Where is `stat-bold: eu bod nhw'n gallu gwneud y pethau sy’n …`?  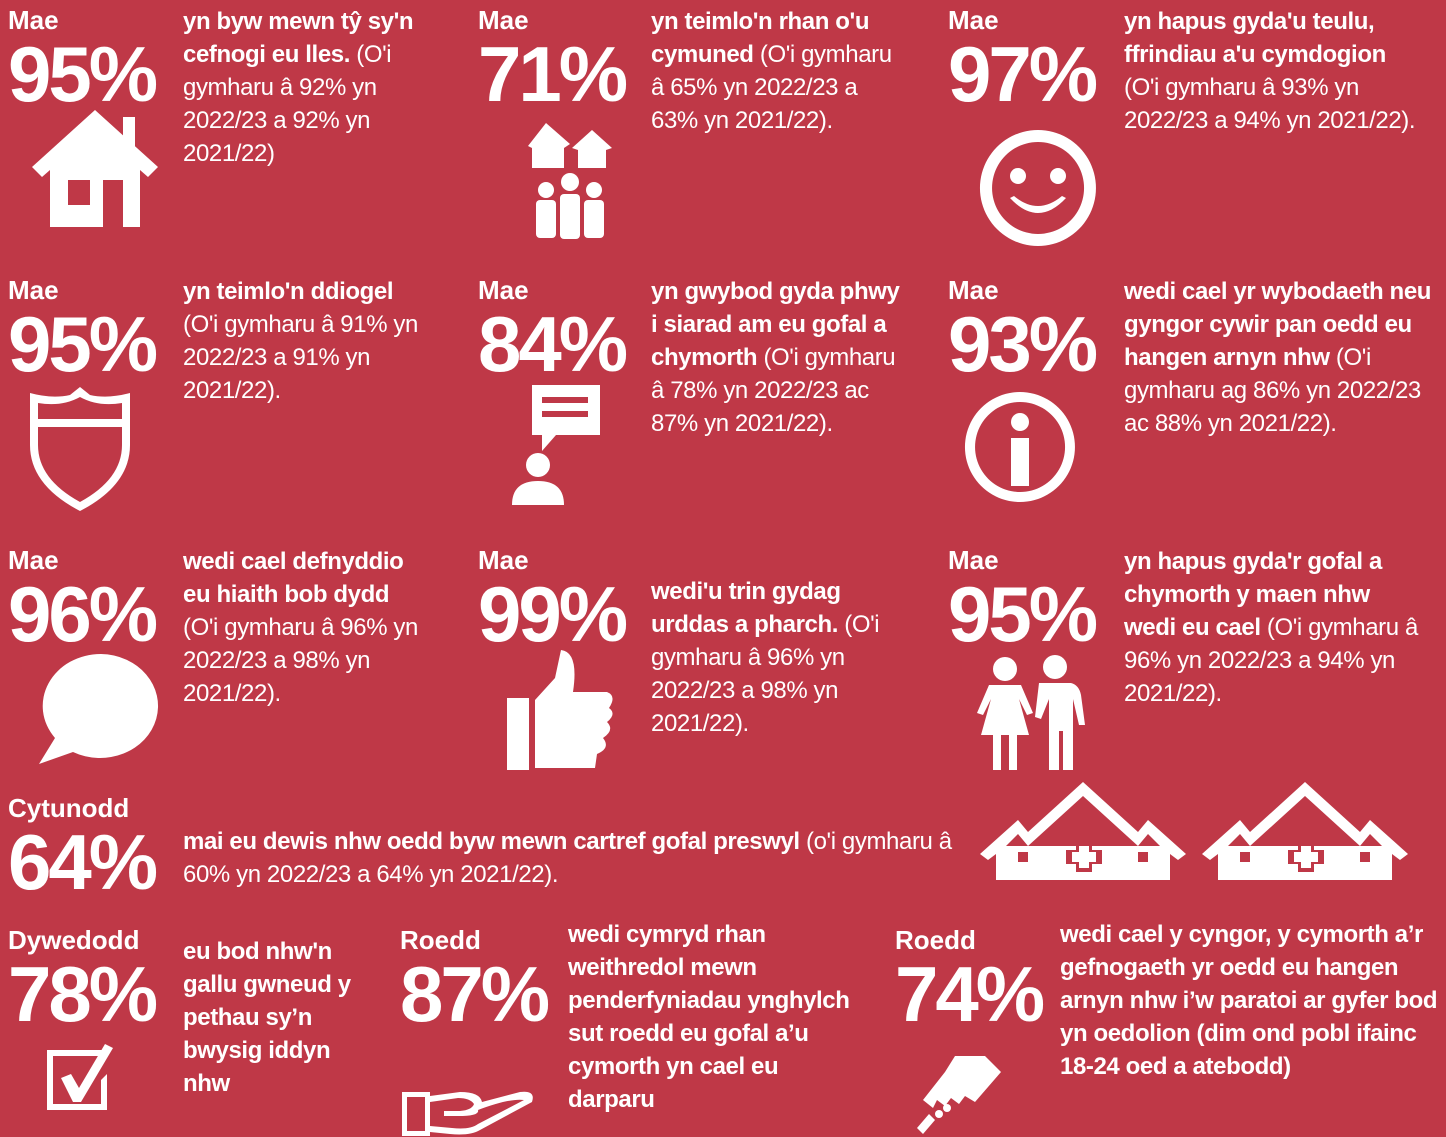
stat-bold: eu bod nhw'n gallu gwneud y pethau sy’n … is located at coordinates (267, 1017).